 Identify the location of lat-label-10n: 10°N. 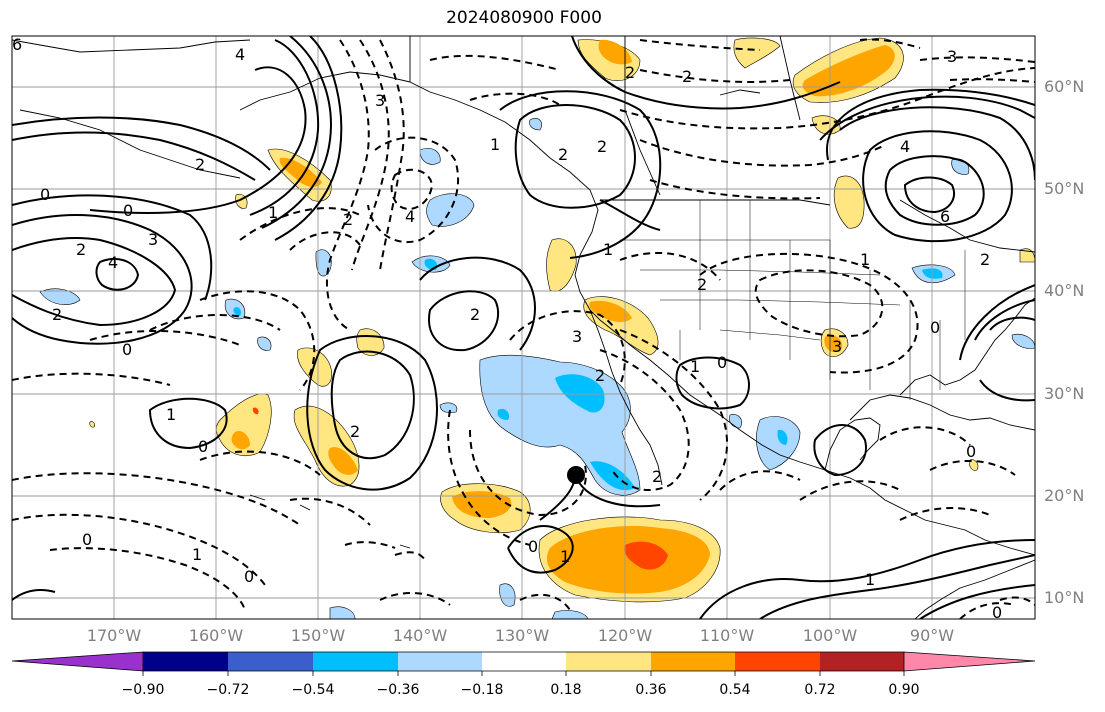
(1064, 597).